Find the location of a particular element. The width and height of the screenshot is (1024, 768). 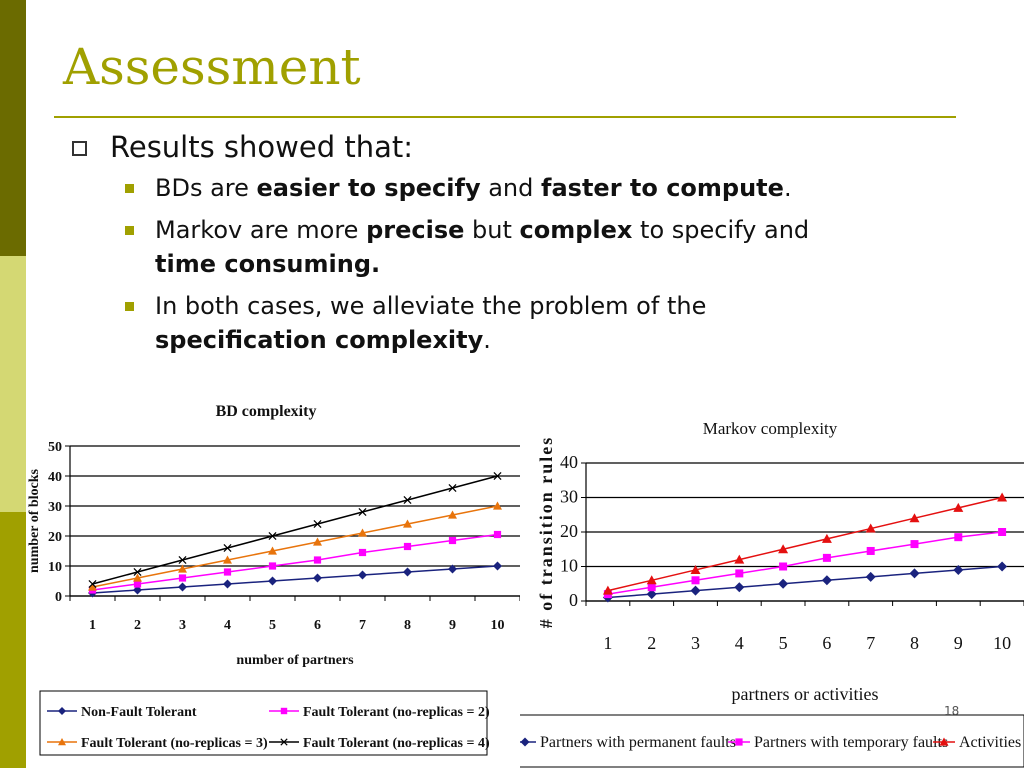

text: Markov are more is located at coordinates (261, 230).